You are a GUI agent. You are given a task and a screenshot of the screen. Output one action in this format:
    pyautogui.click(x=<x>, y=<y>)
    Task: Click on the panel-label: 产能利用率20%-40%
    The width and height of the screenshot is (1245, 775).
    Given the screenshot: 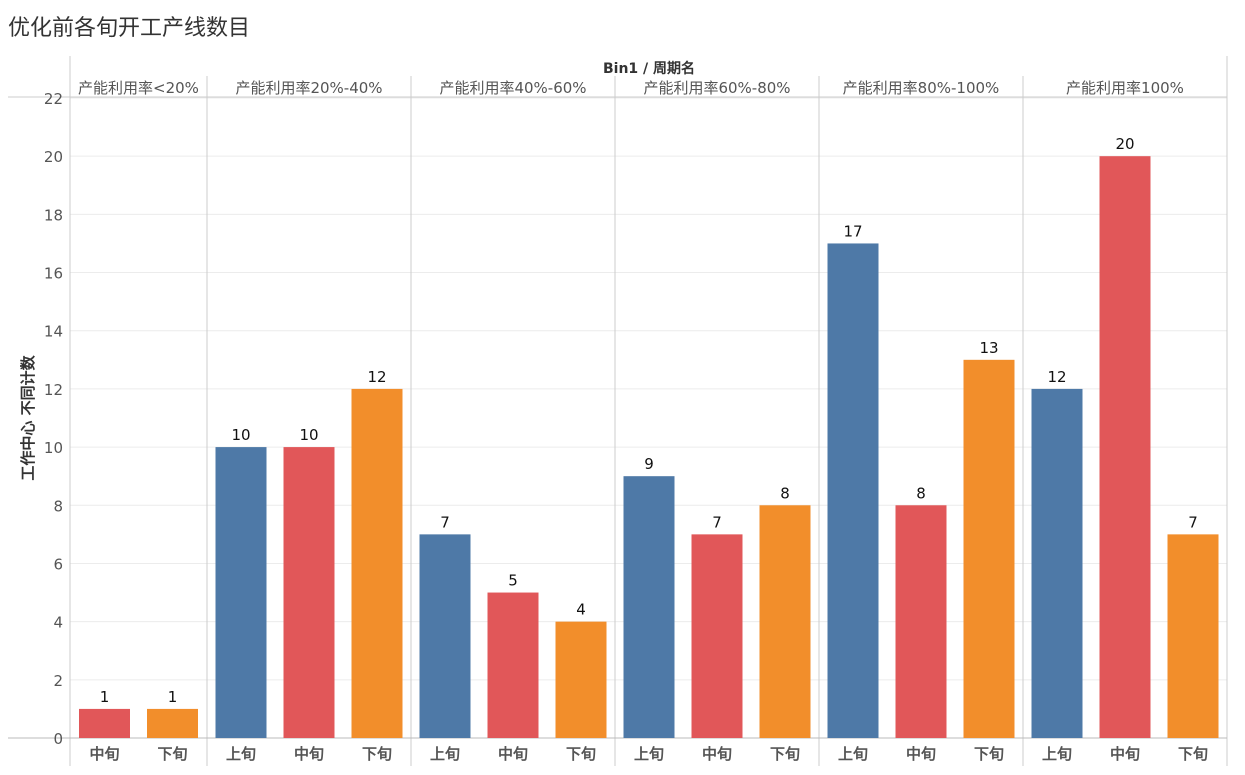 What is the action you would take?
    pyautogui.click(x=308, y=88)
    